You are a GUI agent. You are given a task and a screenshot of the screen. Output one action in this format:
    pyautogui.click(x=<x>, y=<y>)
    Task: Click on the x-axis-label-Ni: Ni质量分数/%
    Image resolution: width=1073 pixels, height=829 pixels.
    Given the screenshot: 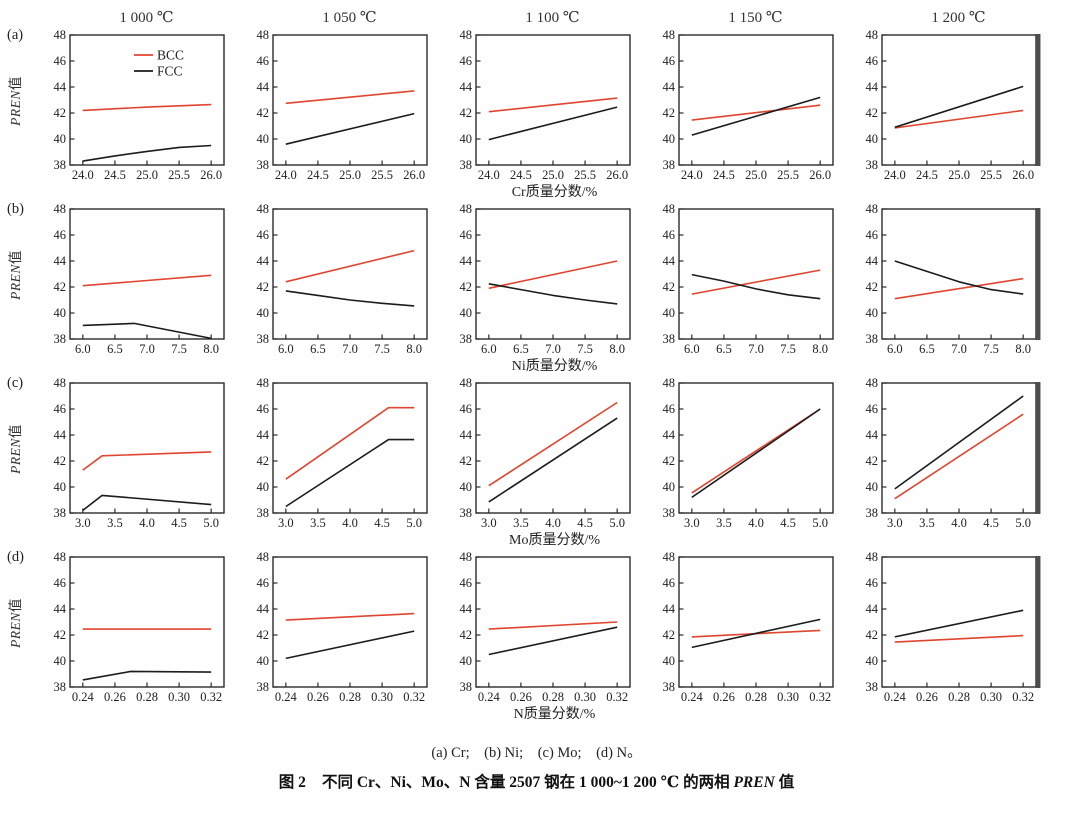 What is the action you would take?
    pyautogui.click(x=554, y=366)
    